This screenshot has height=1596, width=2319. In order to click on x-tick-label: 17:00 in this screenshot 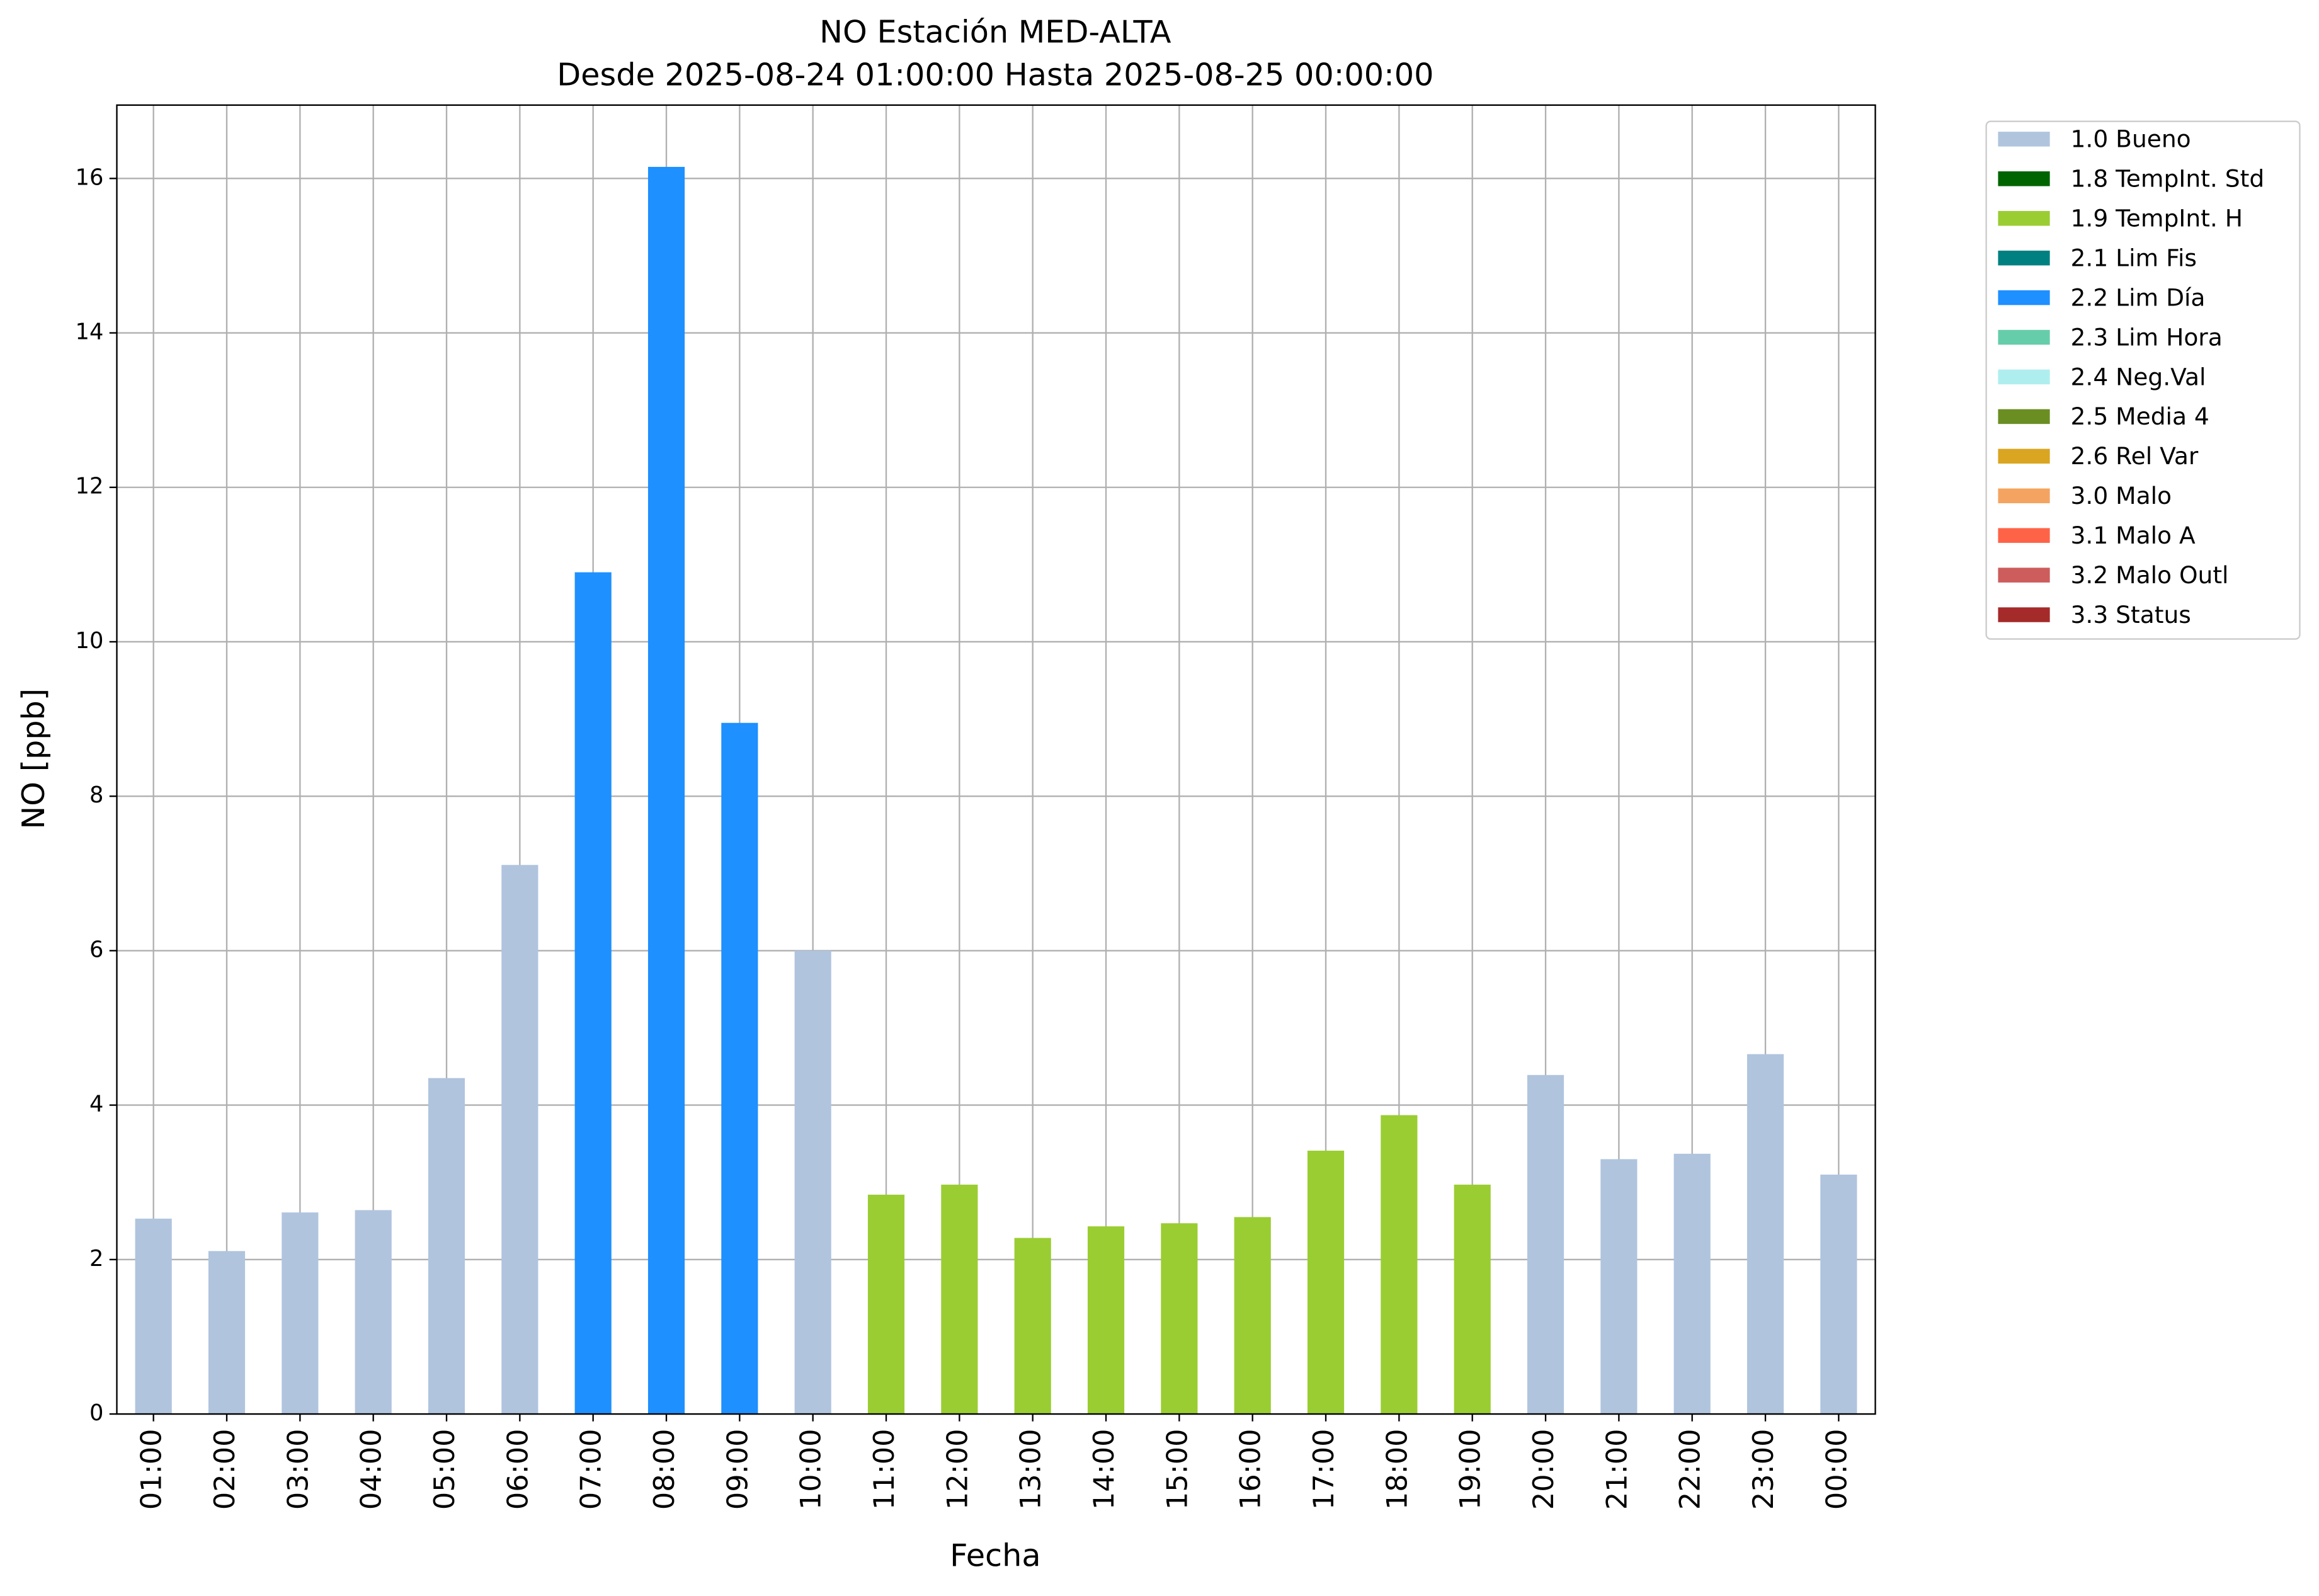, I will do `click(1324, 1469)`.